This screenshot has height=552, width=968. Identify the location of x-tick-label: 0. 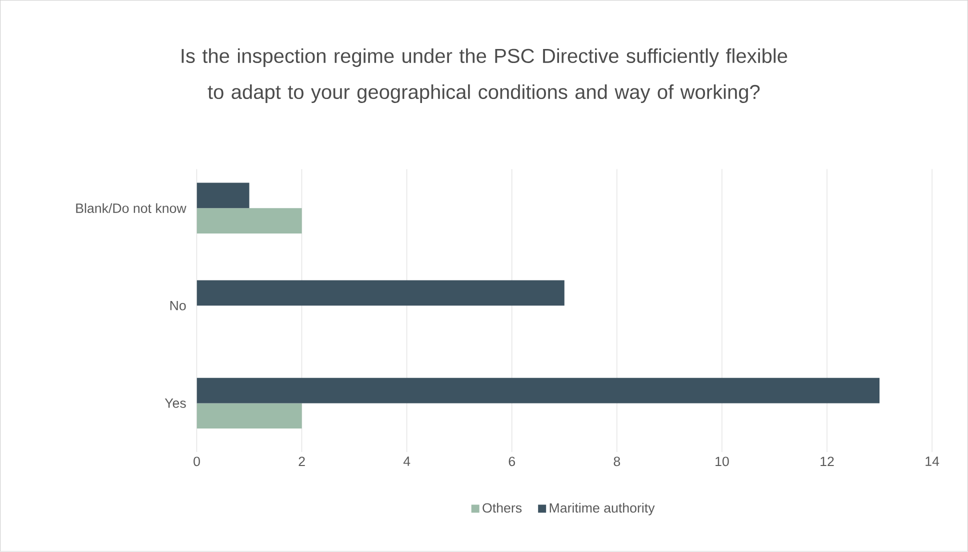
(197, 461).